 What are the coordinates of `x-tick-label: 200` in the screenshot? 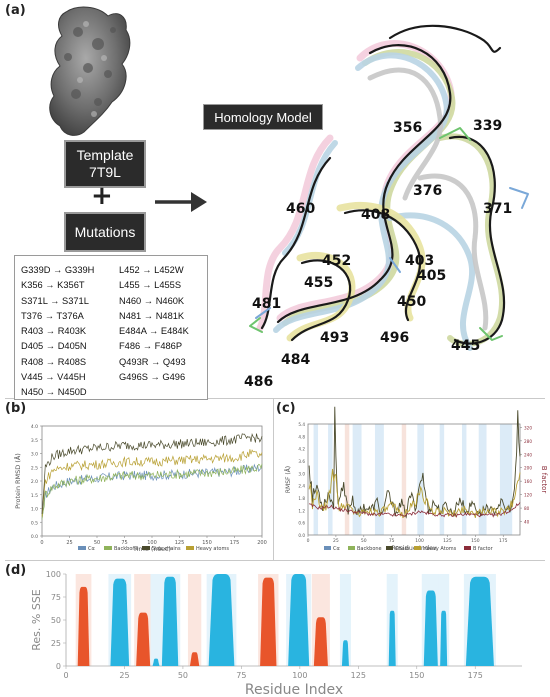 It's located at (262, 543).